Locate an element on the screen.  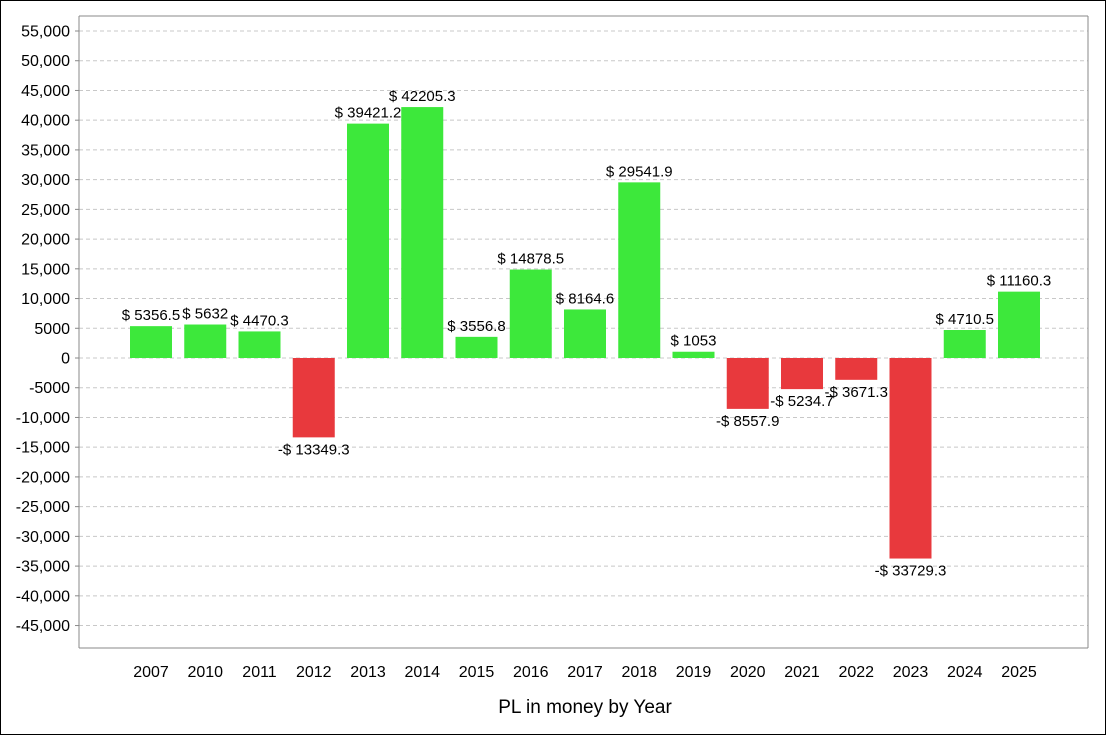
y-tick-label: -35,000 is located at coordinates (43, 567).